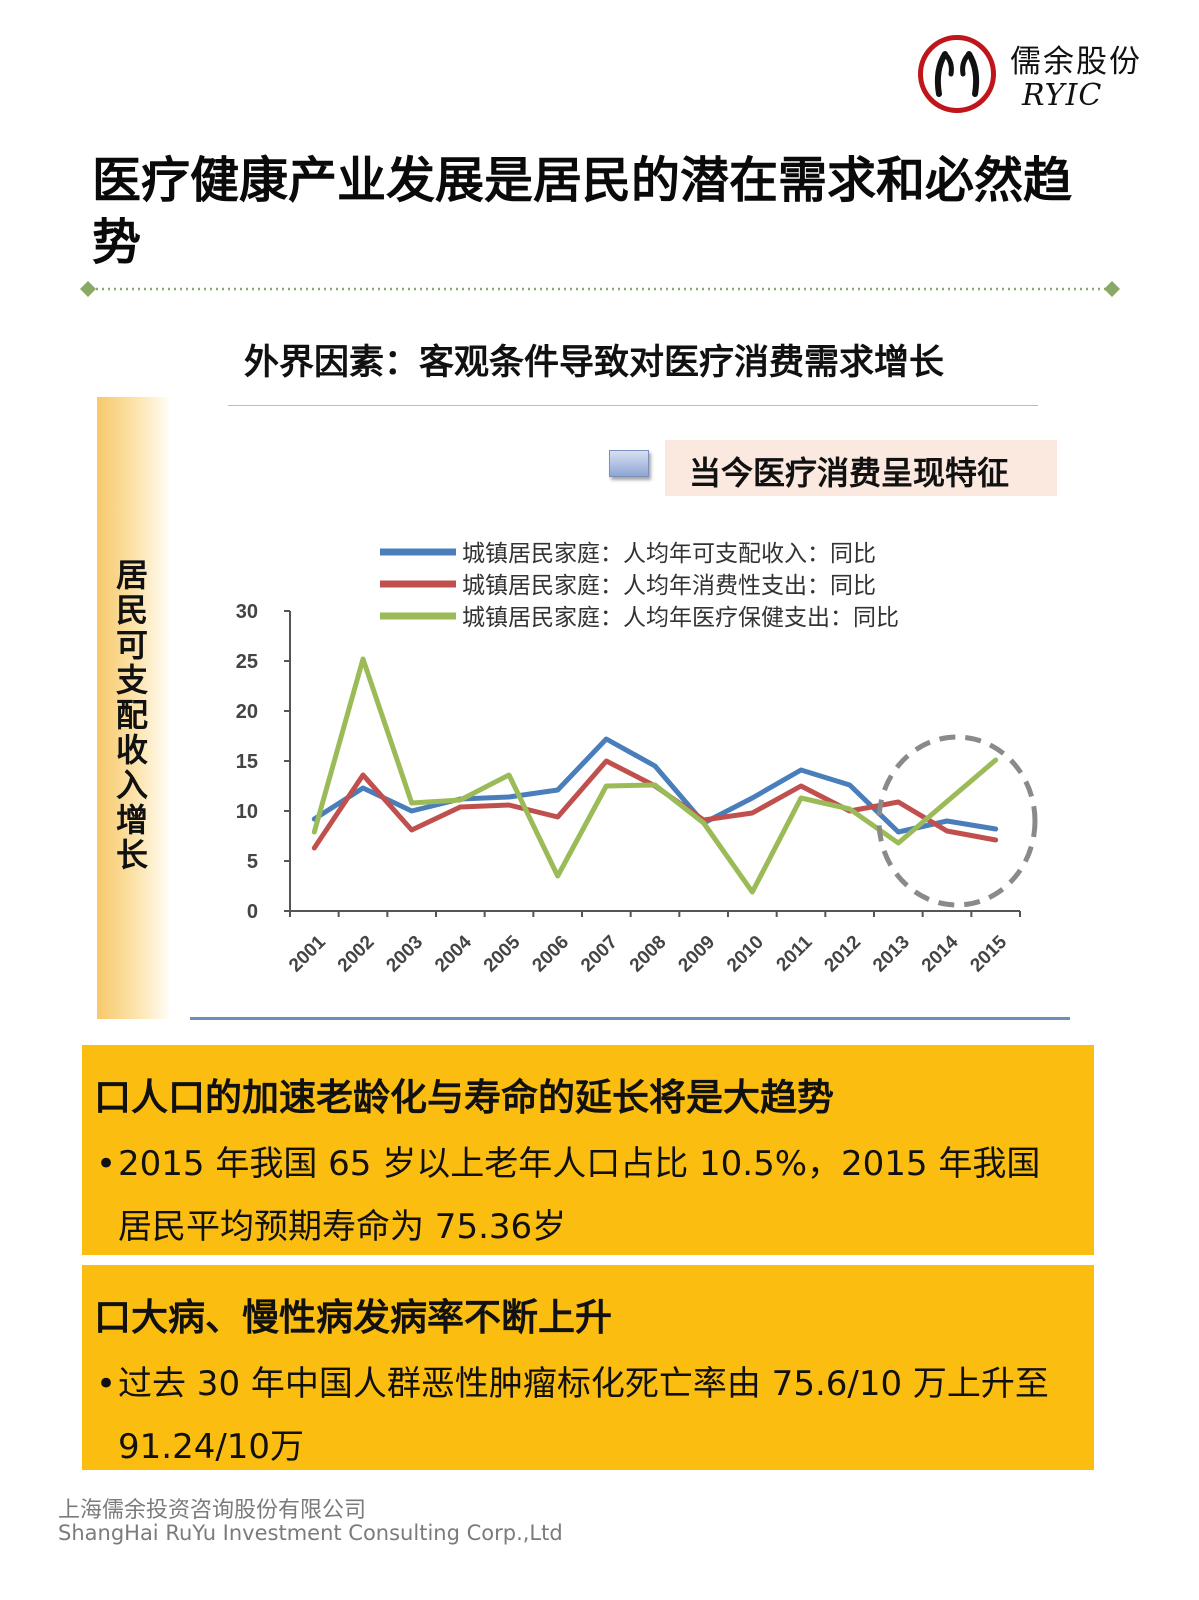 The width and height of the screenshot is (1199, 1600). I want to click on y-tick-label: 10, so click(247, 812).